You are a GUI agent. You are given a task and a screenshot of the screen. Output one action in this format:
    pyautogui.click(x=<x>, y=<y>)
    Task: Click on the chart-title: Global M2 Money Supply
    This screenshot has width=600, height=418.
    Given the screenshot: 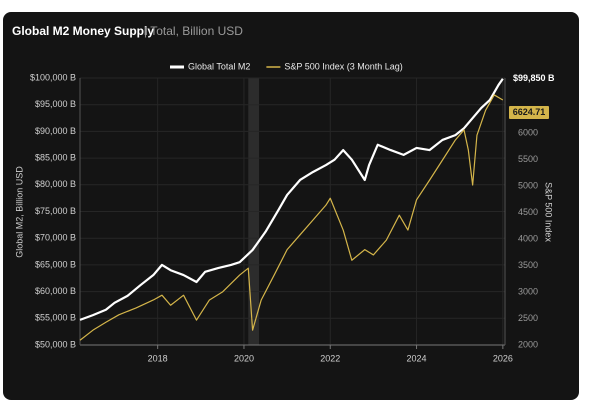 What is the action you would take?
    pyautogui.click(x=83, y=31)
    